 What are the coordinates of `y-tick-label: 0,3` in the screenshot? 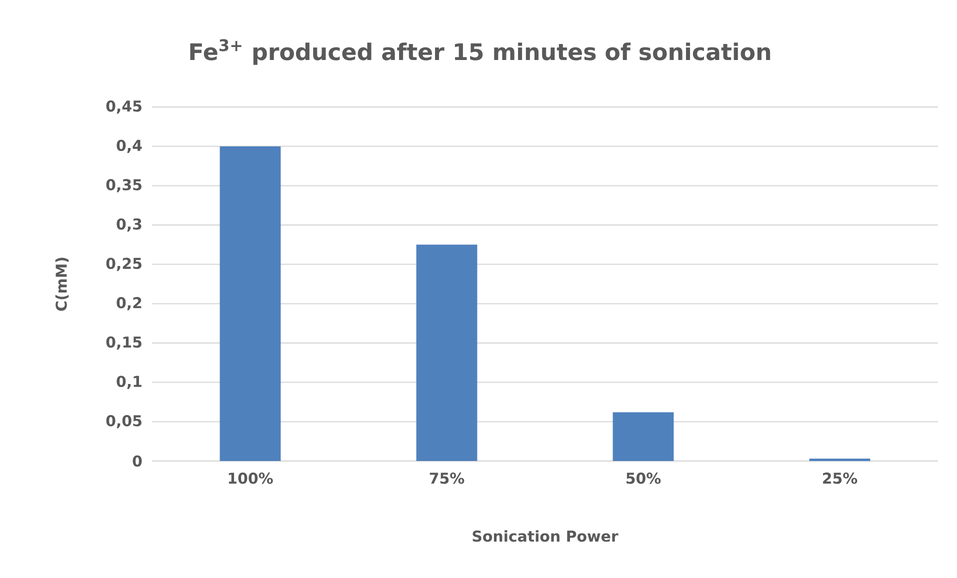 It's located at (129, 225).